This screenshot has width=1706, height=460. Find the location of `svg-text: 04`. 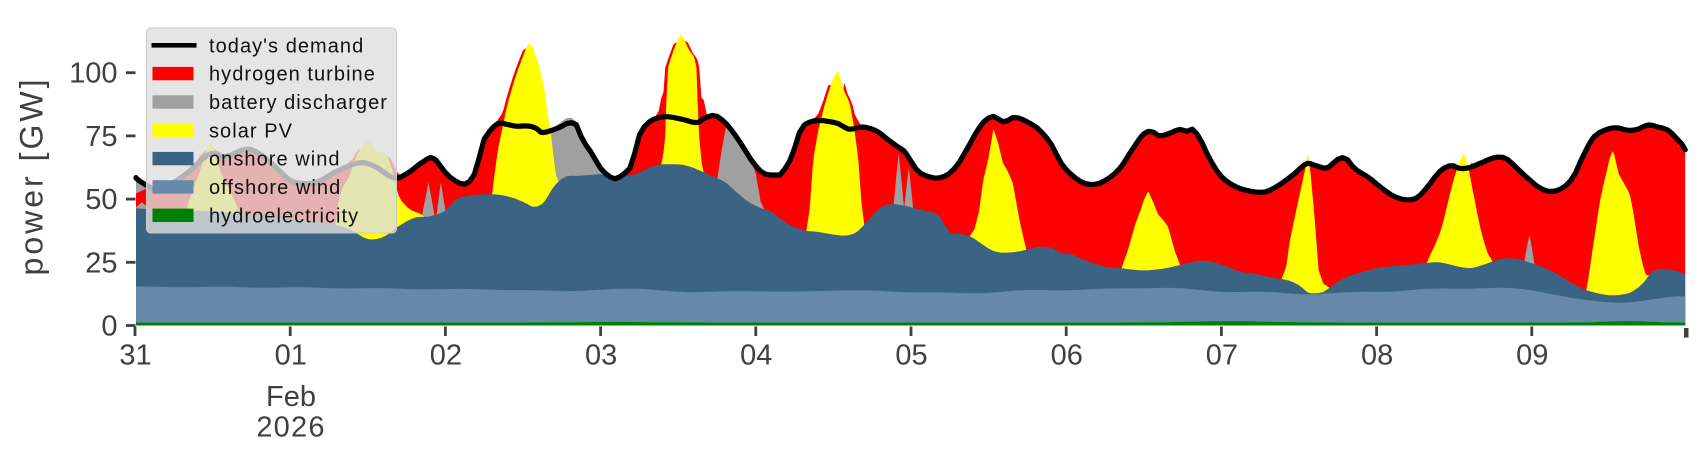

svg-text: 04 is located at coordinates (756, 356).